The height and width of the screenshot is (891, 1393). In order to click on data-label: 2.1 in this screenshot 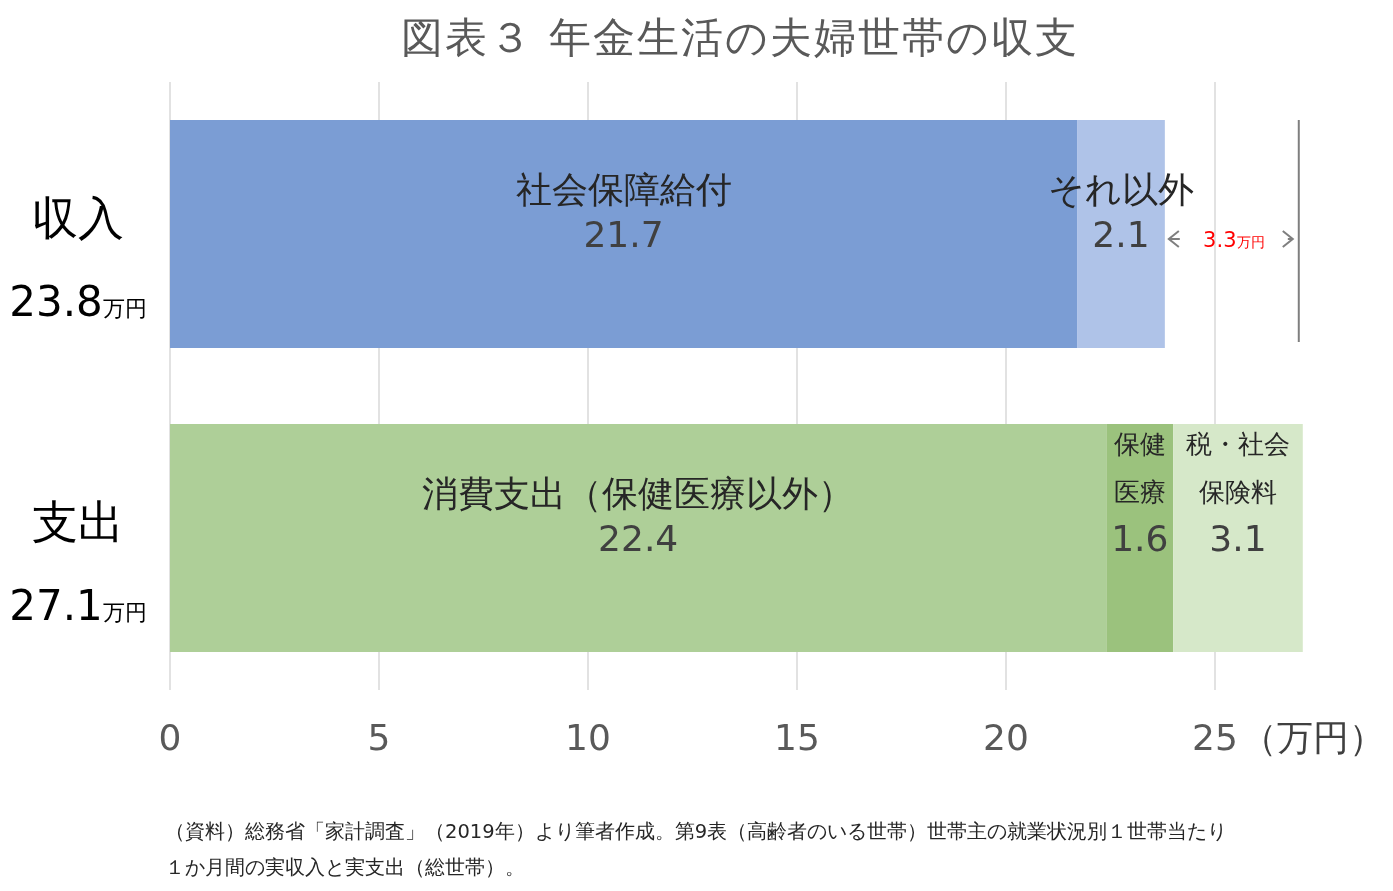, I will do `click(1121, 234)`.